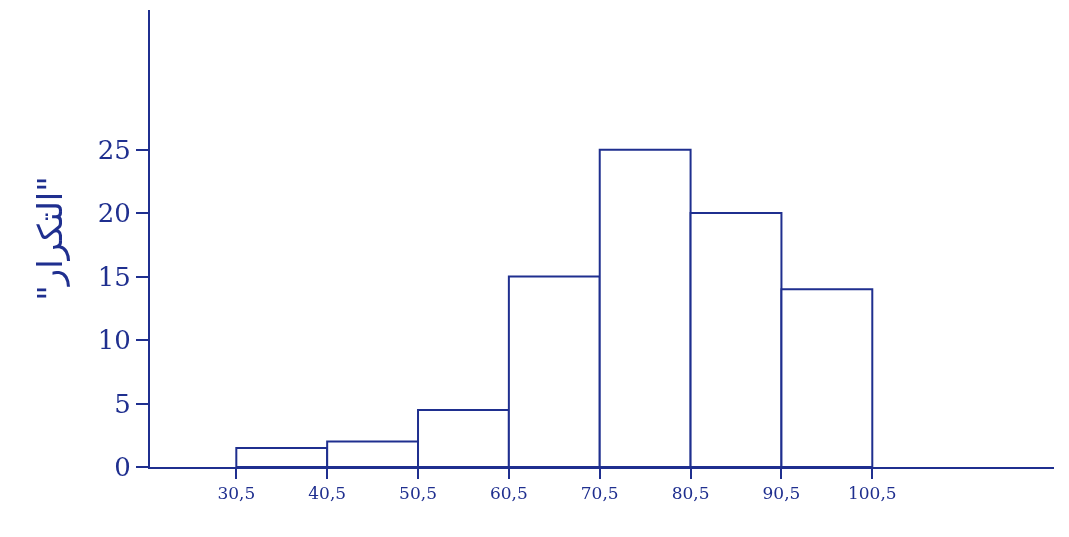 This screenshot has width=1069, height=537. I want to click on x-tick-label: 70,5, so click(599, 493).